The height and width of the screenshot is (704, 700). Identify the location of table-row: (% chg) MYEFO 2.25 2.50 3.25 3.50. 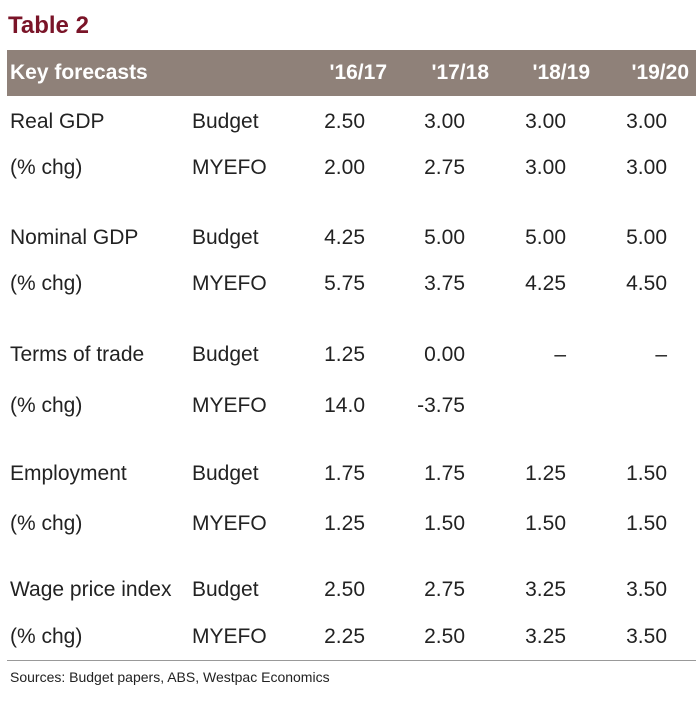
(350, 640).